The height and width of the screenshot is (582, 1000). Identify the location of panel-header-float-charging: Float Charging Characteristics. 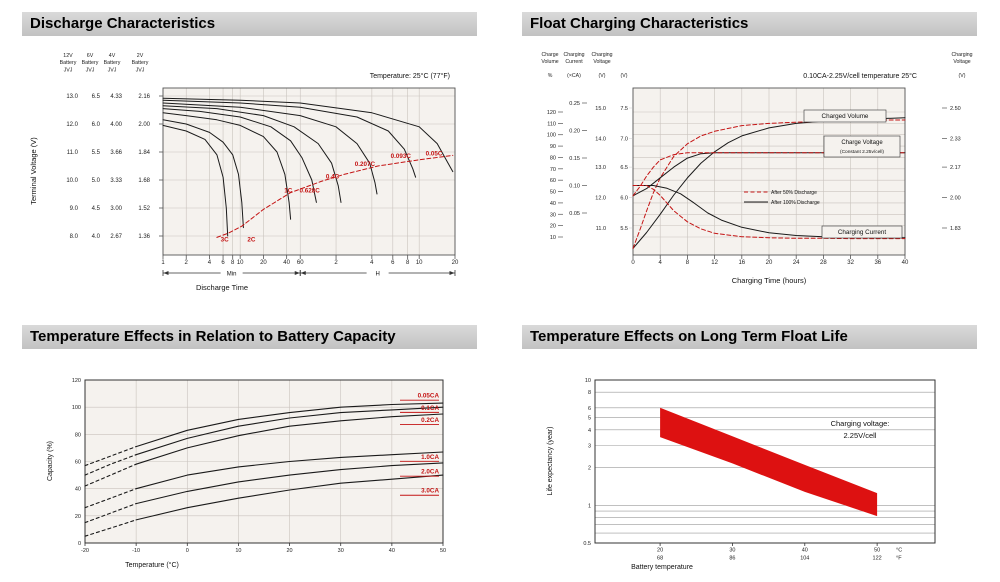
(749, 24).